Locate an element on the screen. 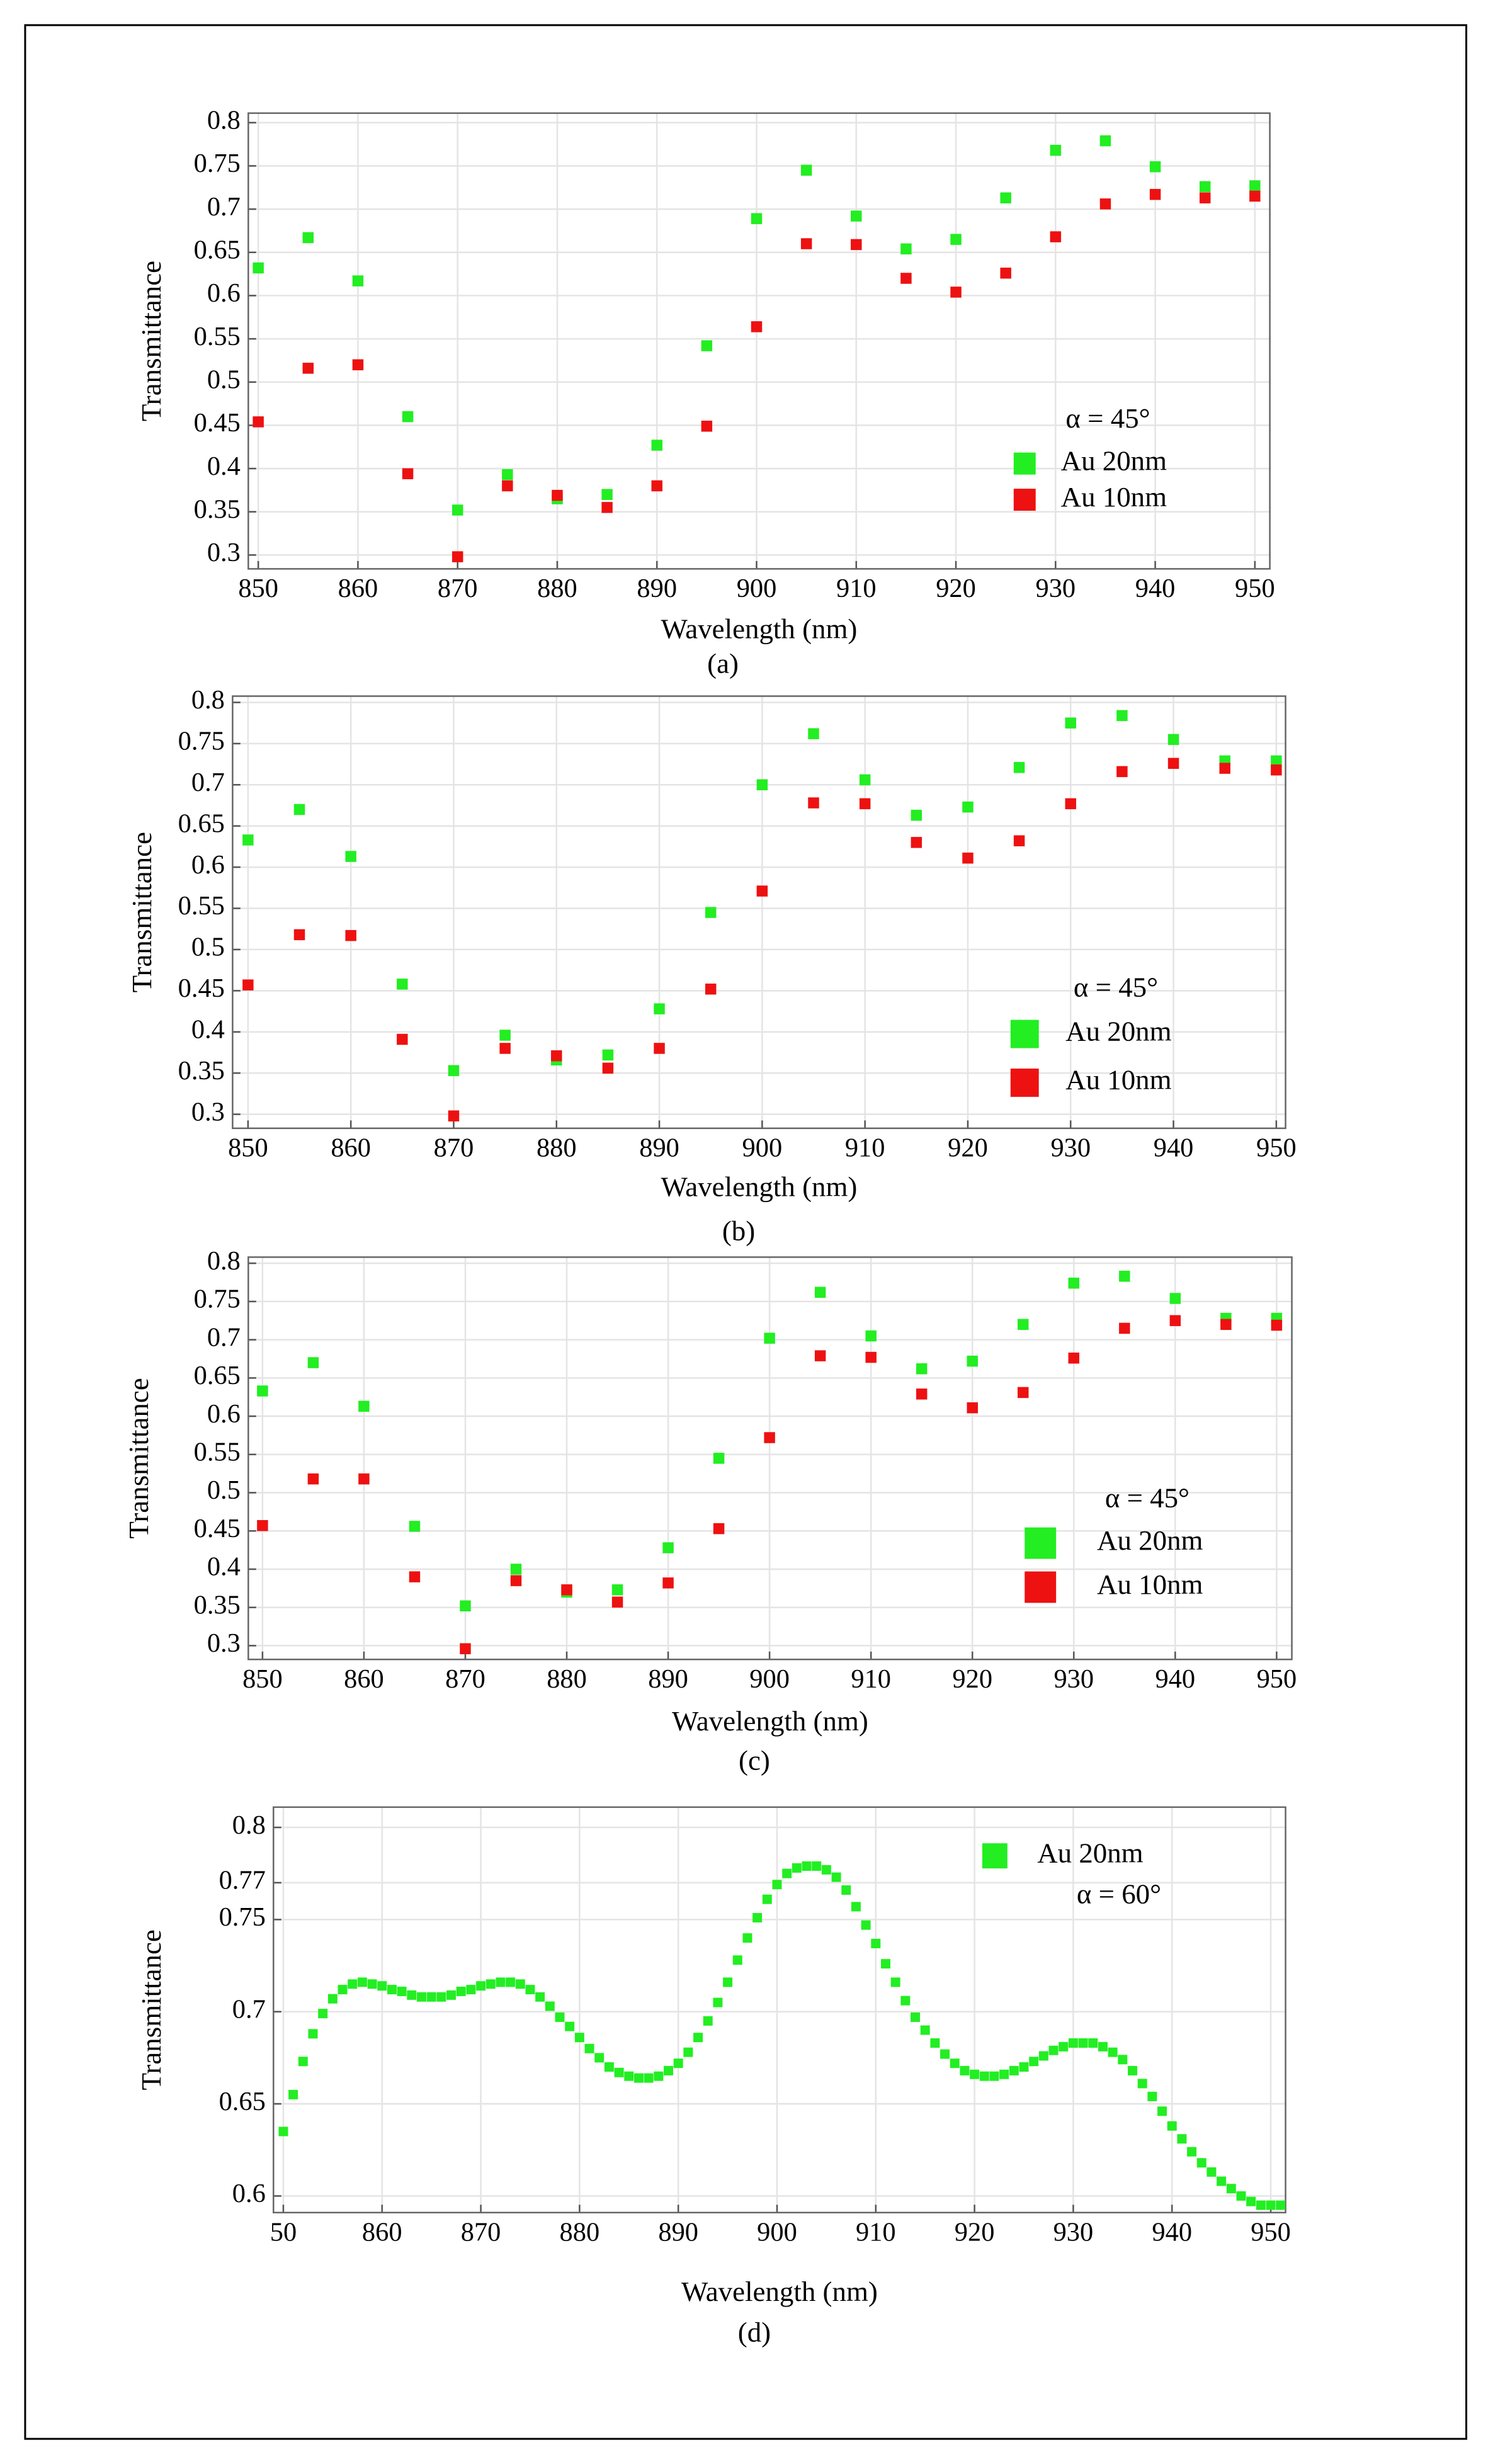 The width and height of the screenshot is (1493, 2464). x-tick-label: 910 is located at coordinates (871, 1679).